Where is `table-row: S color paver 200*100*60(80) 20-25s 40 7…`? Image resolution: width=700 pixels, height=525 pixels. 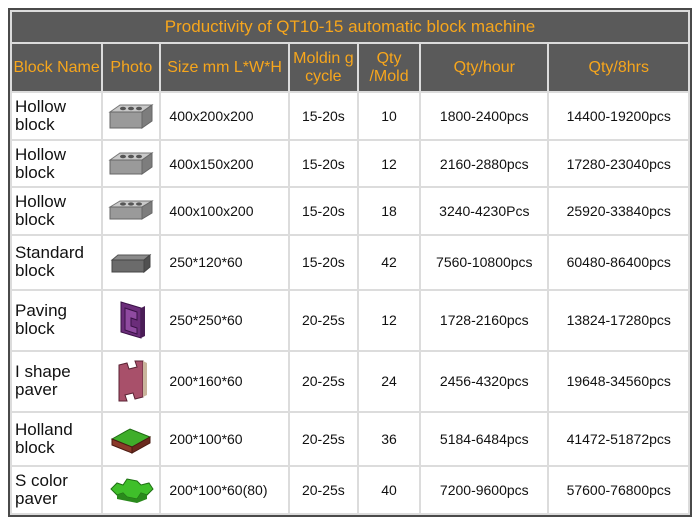 table-row: S color paver 200*100*60(80) 20-25s 40 7… is located at coordinates (350, 490).